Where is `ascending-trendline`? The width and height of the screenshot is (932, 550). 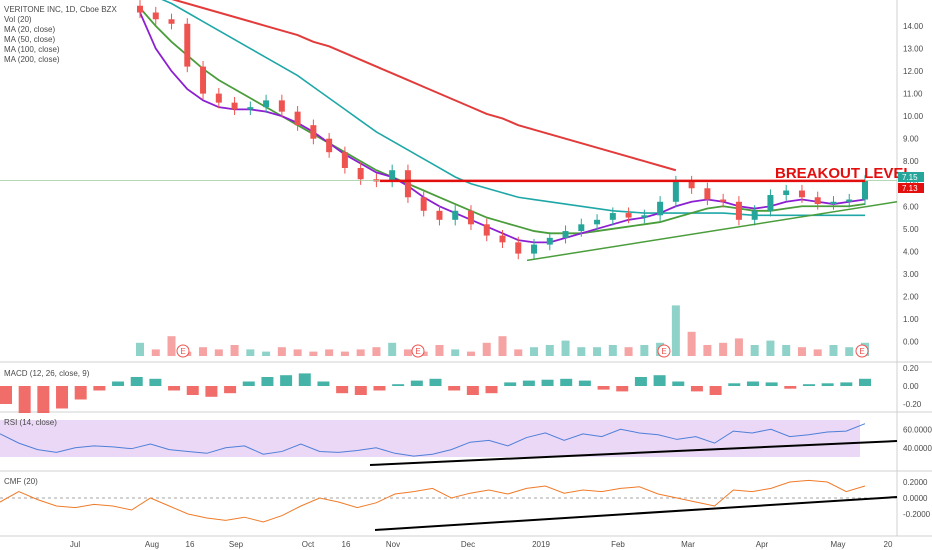
ascending-trendline is located at coordinates (712, 231).